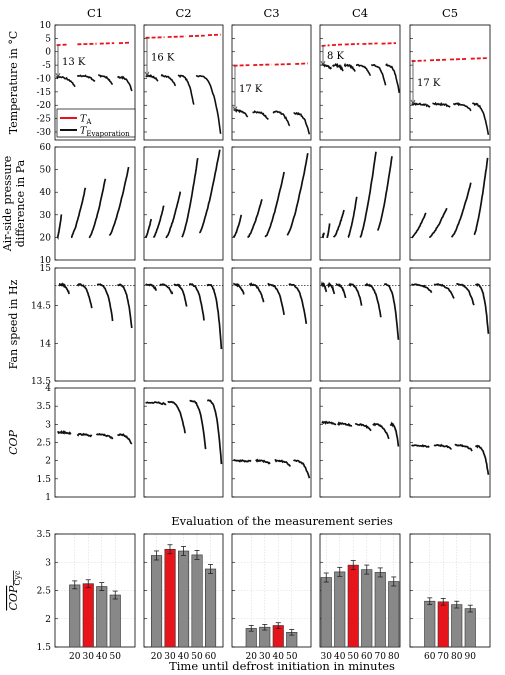 The image size is (505, 675). What do you see at coordinates (48, 53) in the screenshot?
I see `y-tick-label: 0` at bounding box center [48, 53].